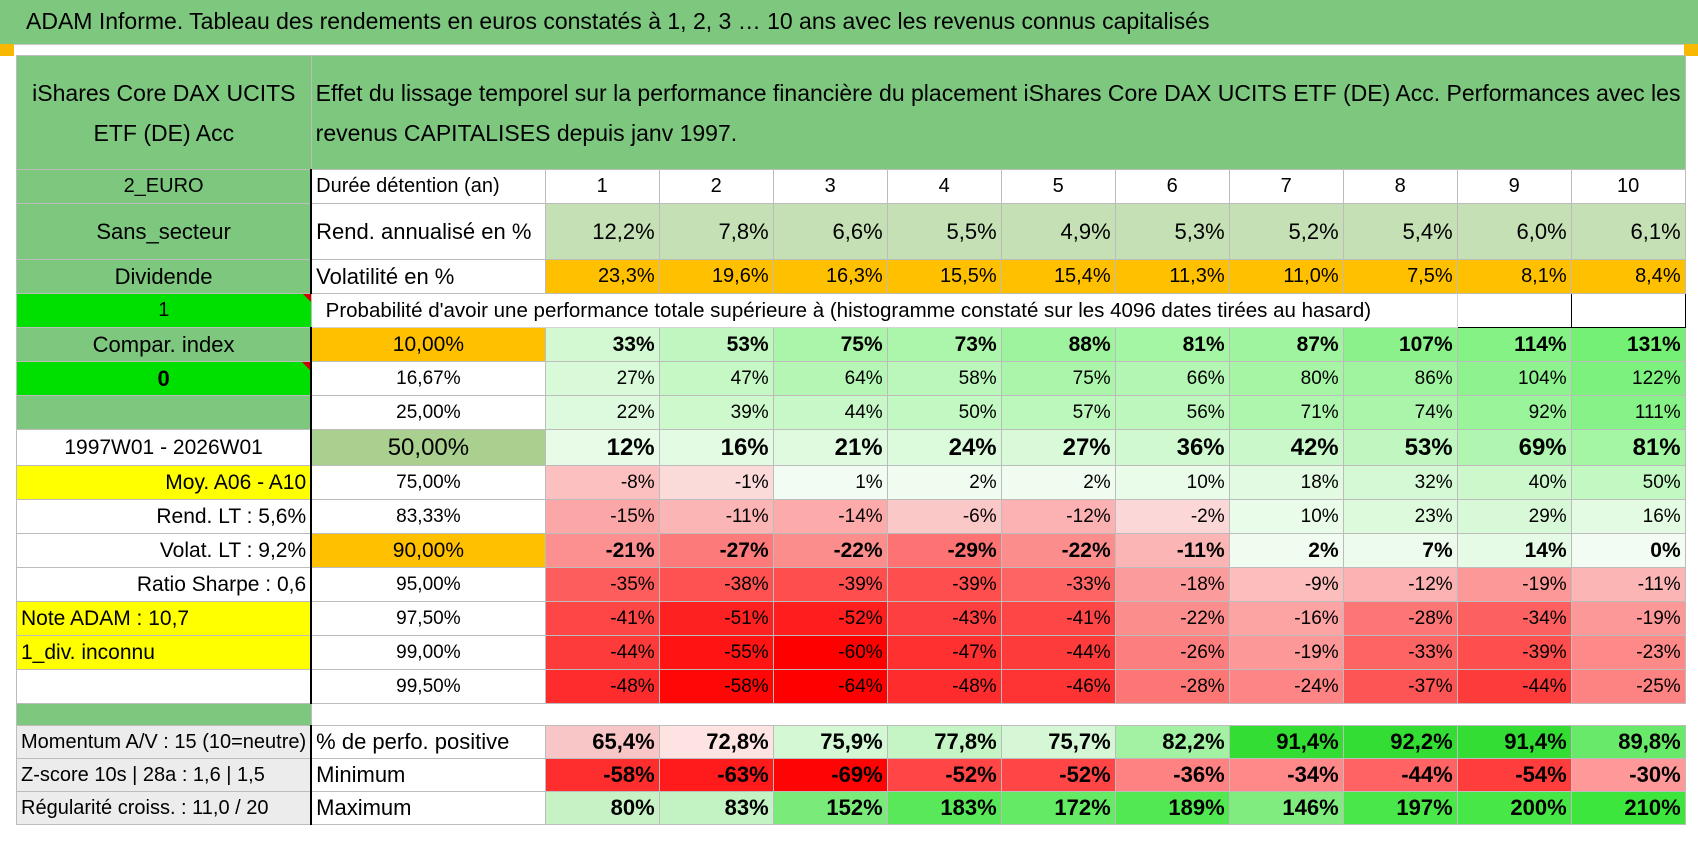 The image size is (1698, 848). Describe the element at coordinates (428, 231) in the screenshot. I see `rend-label: Rend. annualisé en %` at that location.